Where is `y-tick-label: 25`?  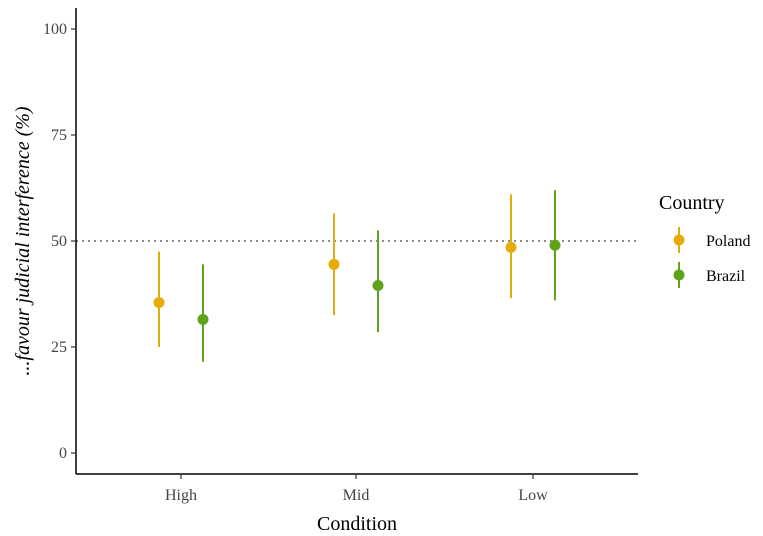
y-tick-label: 25 is located at coordinates (59, 347).